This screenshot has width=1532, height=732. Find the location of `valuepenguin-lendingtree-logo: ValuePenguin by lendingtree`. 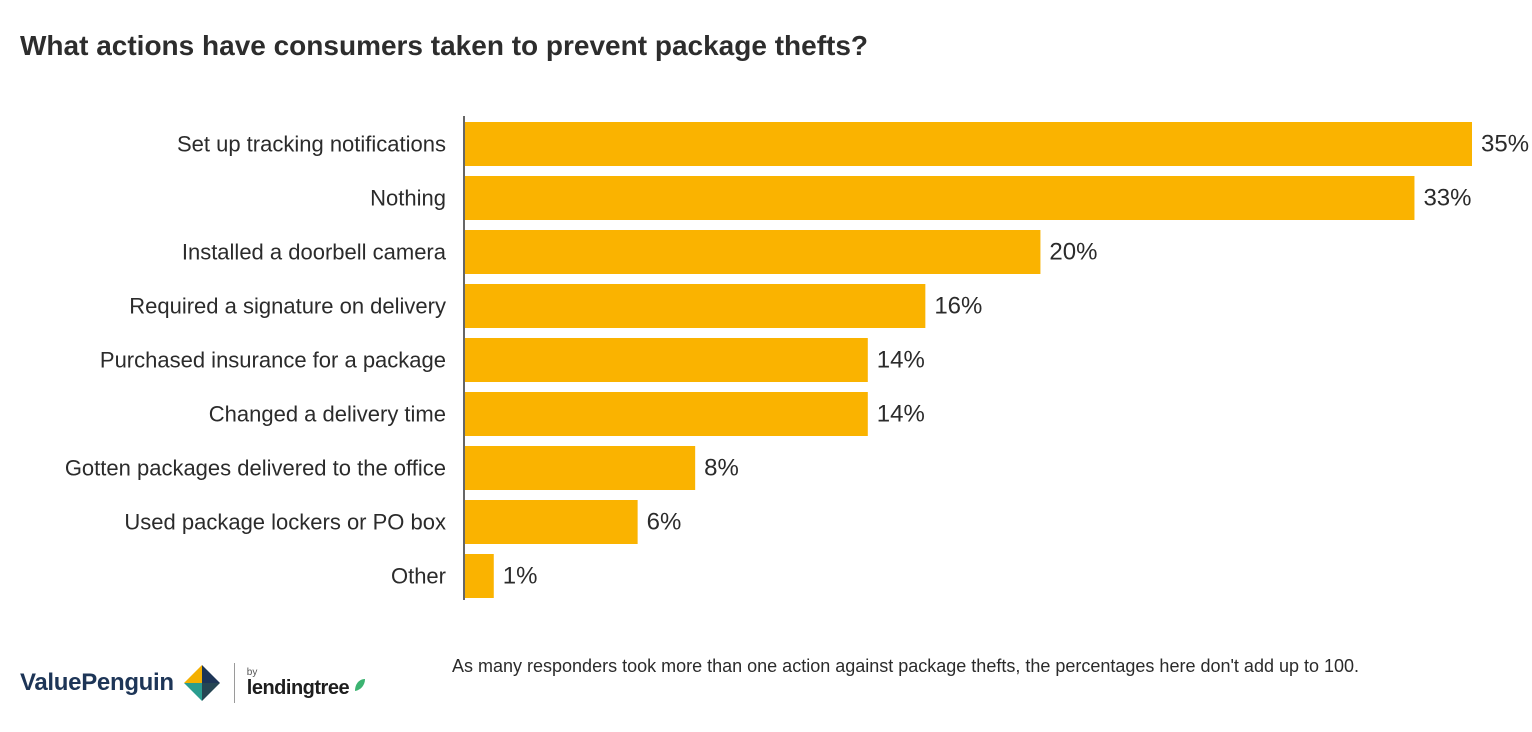

valuepenguin-lendingtree-logo: ValuePenguin by lendingtree is located at coordinates (193, 683).